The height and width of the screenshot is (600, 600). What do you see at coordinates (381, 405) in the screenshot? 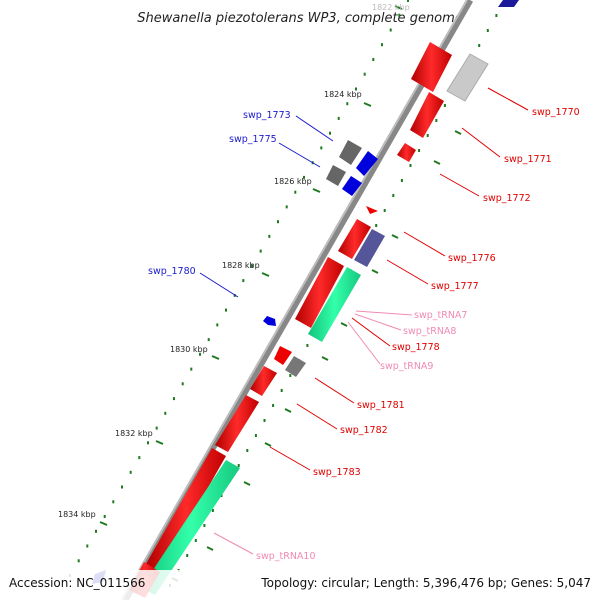
I see `gene-label-swp-1781: swp_1781` at bounding box center [381, 405].